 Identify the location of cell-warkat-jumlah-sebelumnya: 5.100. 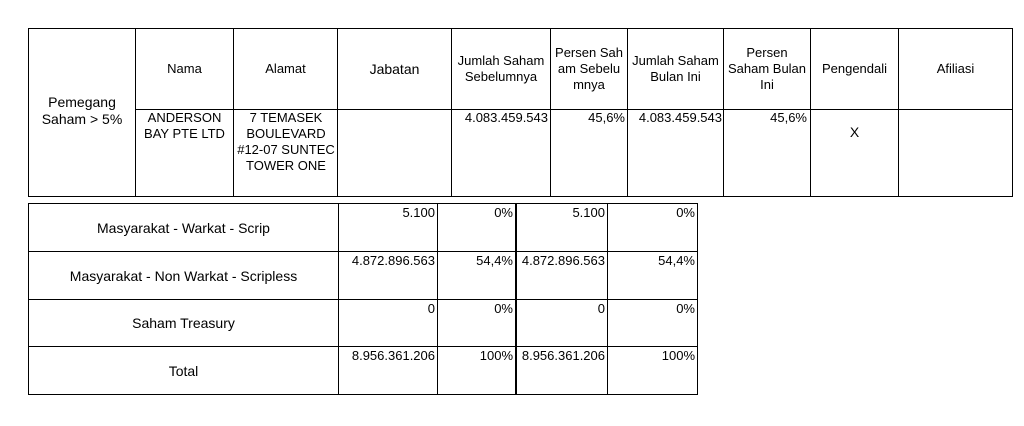
(418, 212).